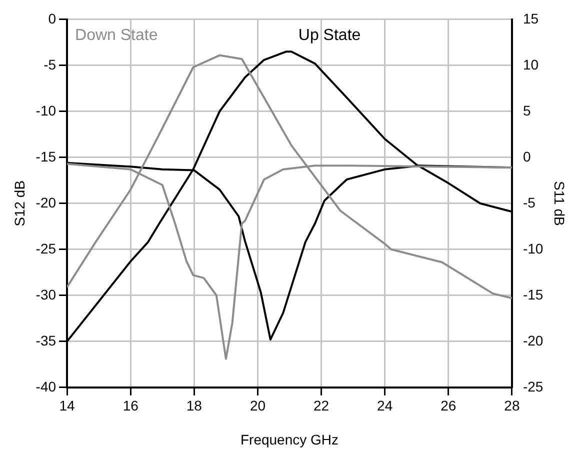  What do you see at coordinates (526, 156) in the screenshot?
I see `y2-tick-label: 0` at bounding box center [526, 156].